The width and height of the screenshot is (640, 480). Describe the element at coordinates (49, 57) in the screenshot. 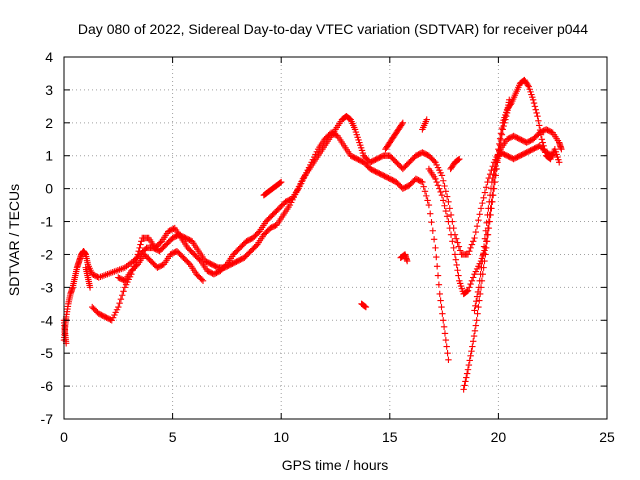

I see `y-tick-label: 4` at that location.